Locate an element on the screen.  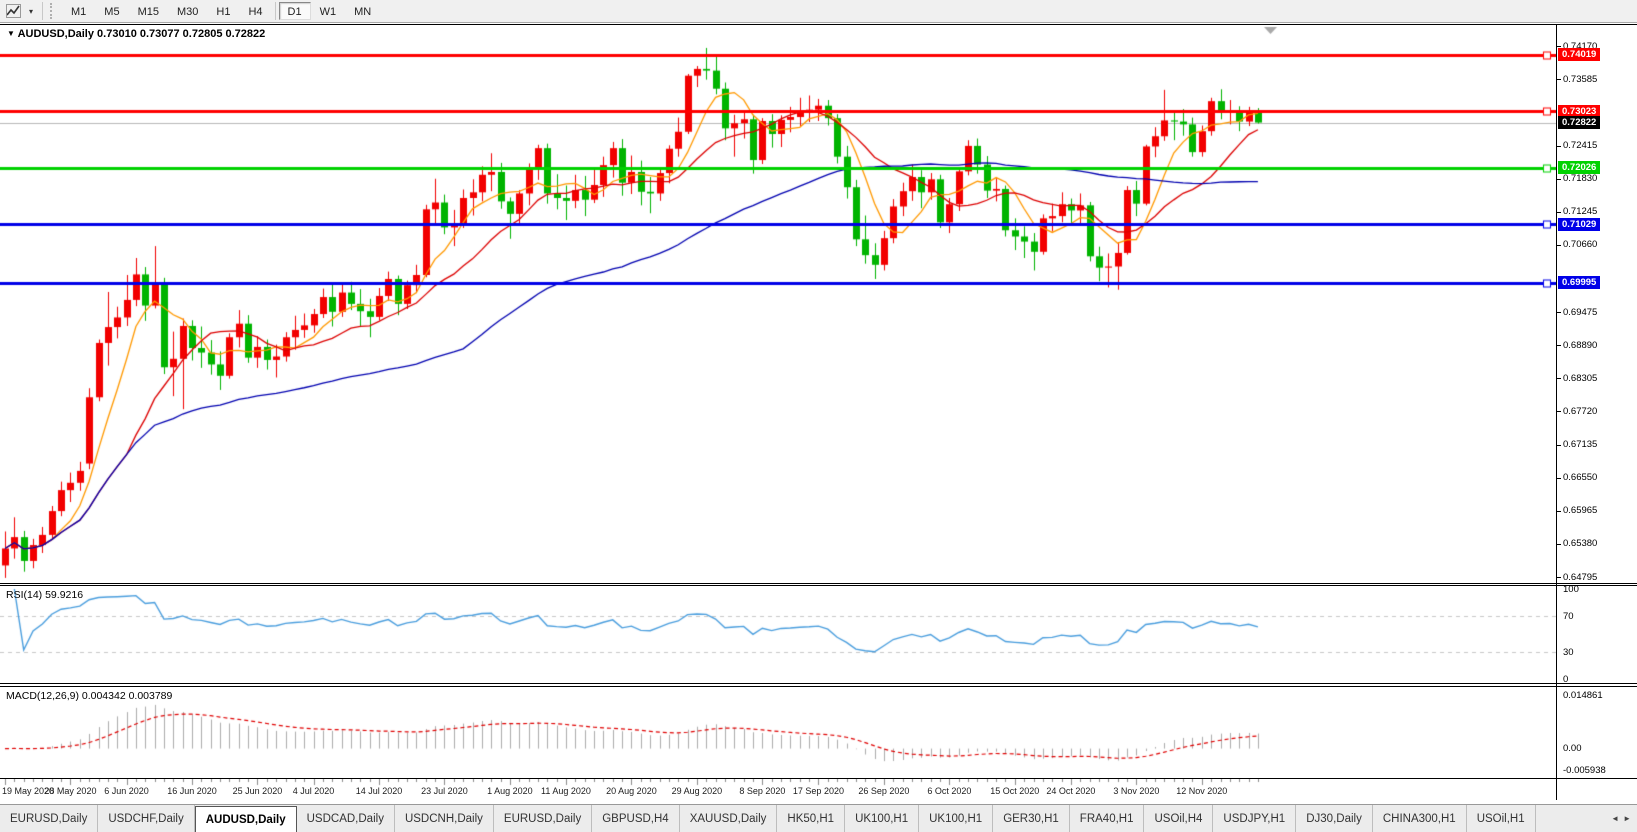
chart-tab-hk50-h1: HK50,H1 is located at coordinates (811, 818).